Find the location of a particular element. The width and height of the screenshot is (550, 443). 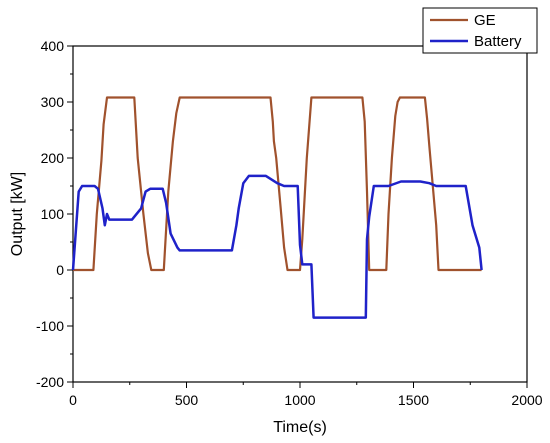

y-tick-label: 100 is located at coordinates (53, 214).